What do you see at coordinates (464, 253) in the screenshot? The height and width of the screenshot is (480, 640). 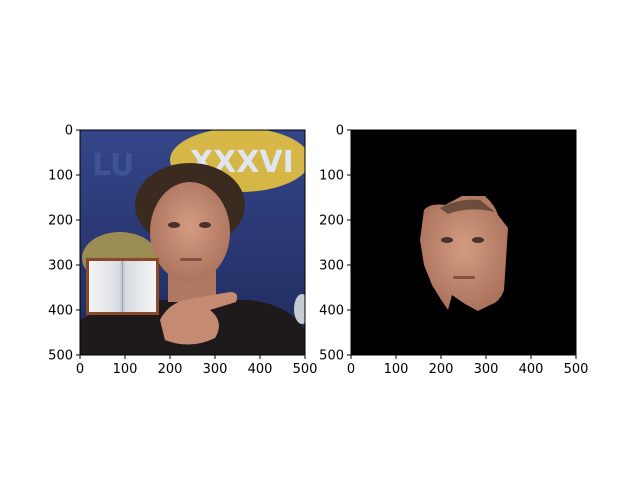 I see `segmented-face` at bounding box center [464, 253].